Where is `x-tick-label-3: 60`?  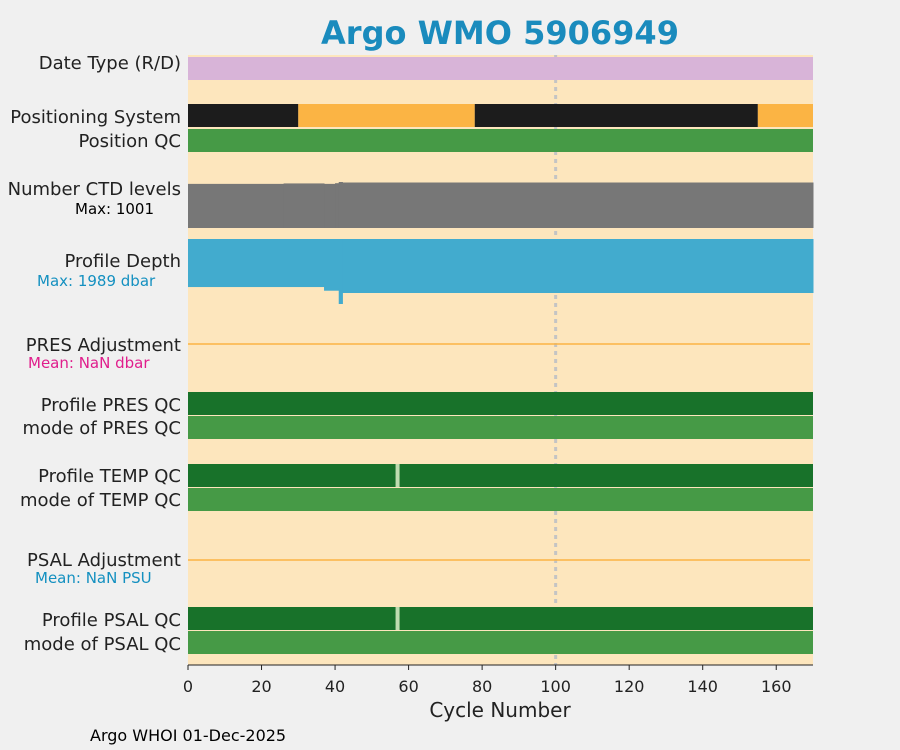
x-tick-label-3: 60 is located at coordinates (408, 686).